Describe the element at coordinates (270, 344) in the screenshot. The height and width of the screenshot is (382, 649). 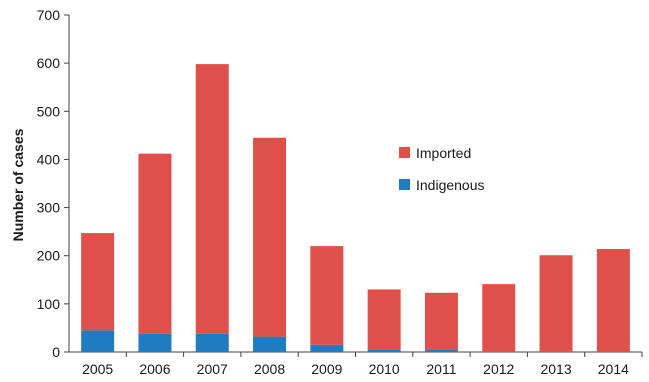
I see `bar-indigenous-2008` at that location.